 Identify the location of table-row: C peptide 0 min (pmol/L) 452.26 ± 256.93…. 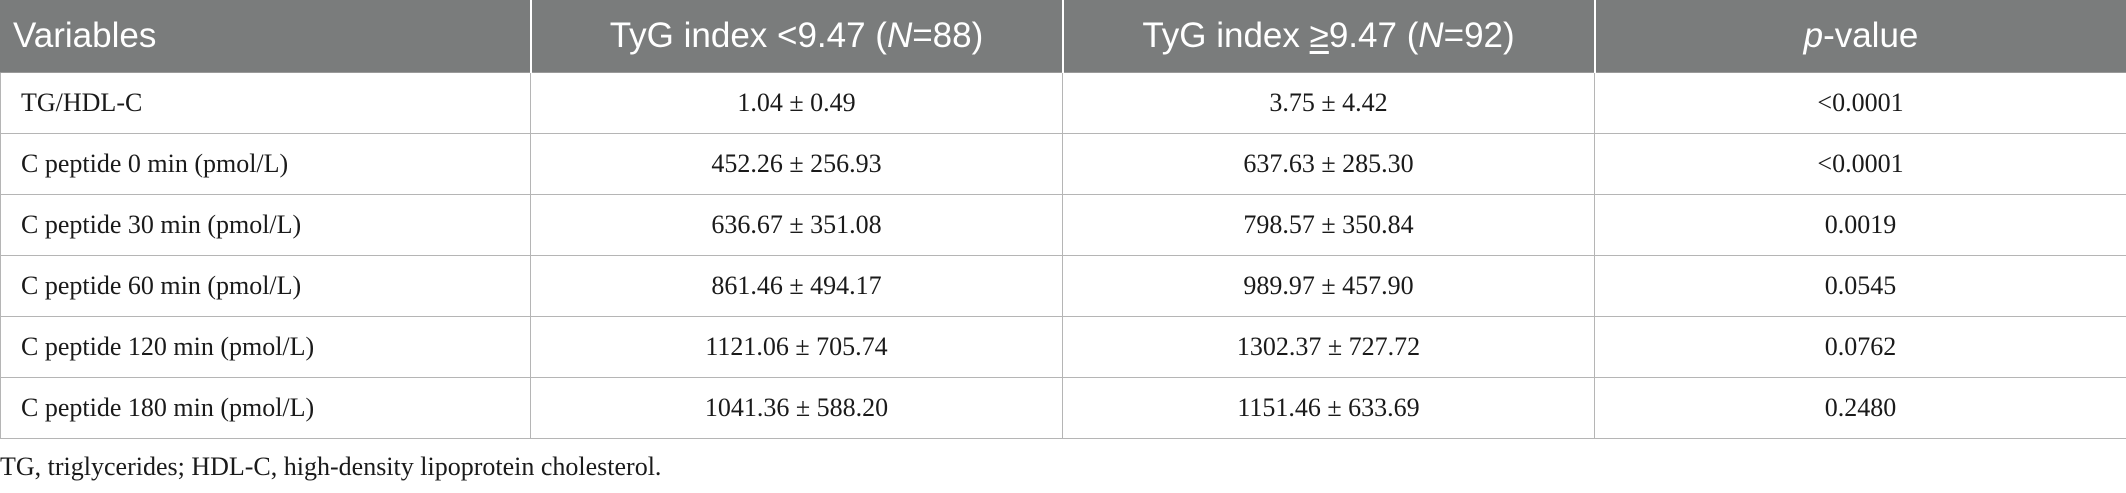
(1063, 164).